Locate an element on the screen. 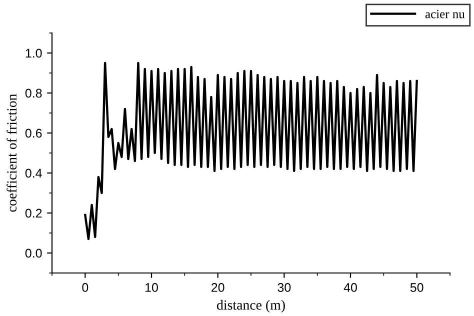  x-tick-label: 40 is located at coordinates (350, 287).